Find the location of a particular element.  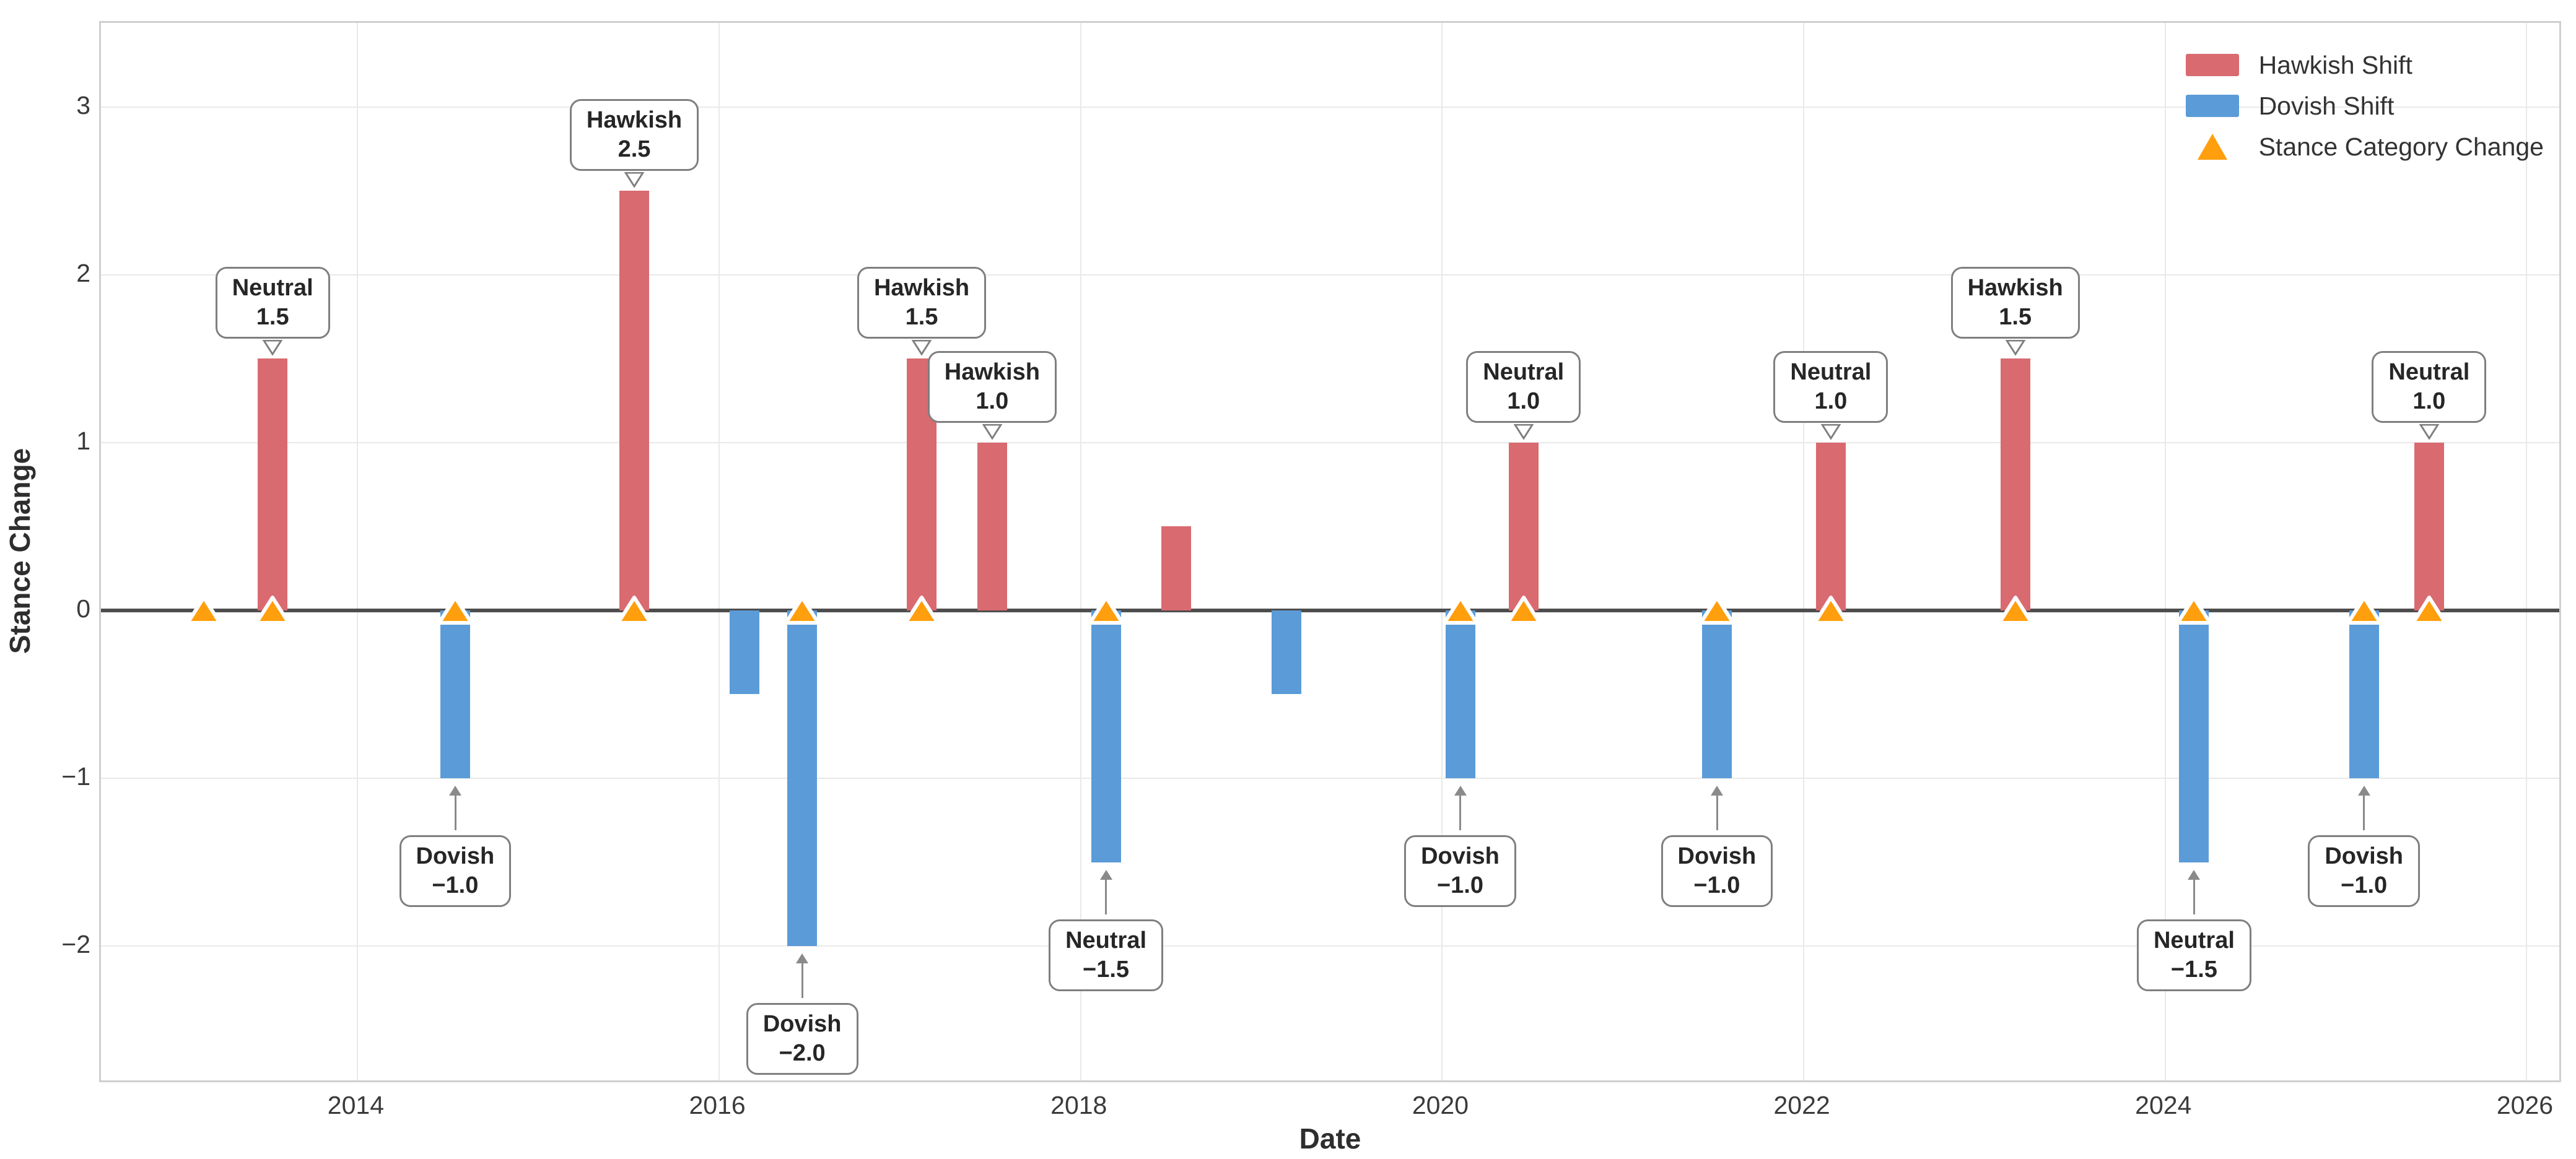

y-tick-label: 0 is located at coordinates (83, 608).